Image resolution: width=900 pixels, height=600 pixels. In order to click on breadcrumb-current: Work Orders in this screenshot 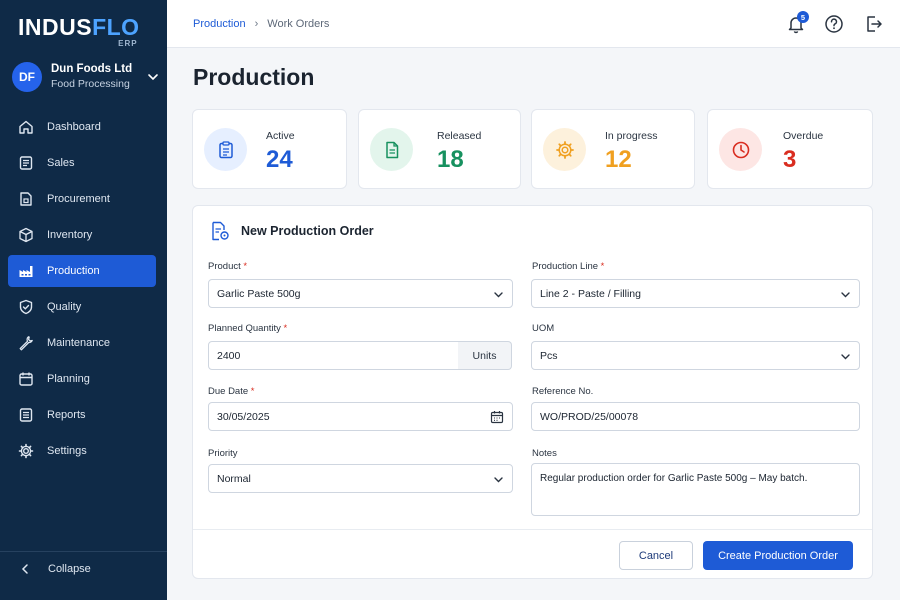, I will do `click(298, 24)`.